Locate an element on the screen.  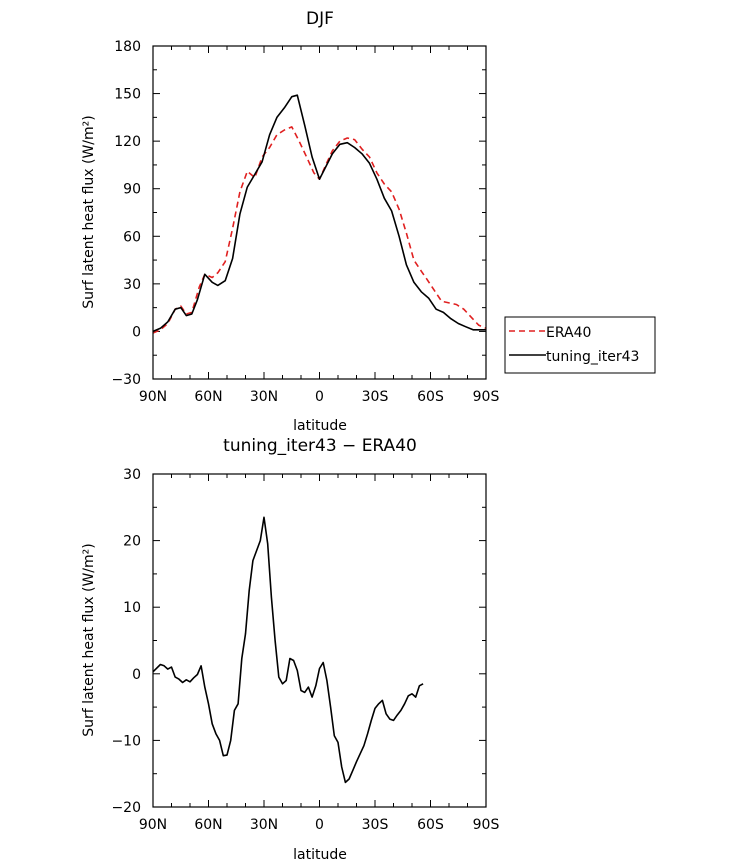
top-chart-ylabel: Surf latent heat flux (W/m²) is located at coordinates (89, 211).